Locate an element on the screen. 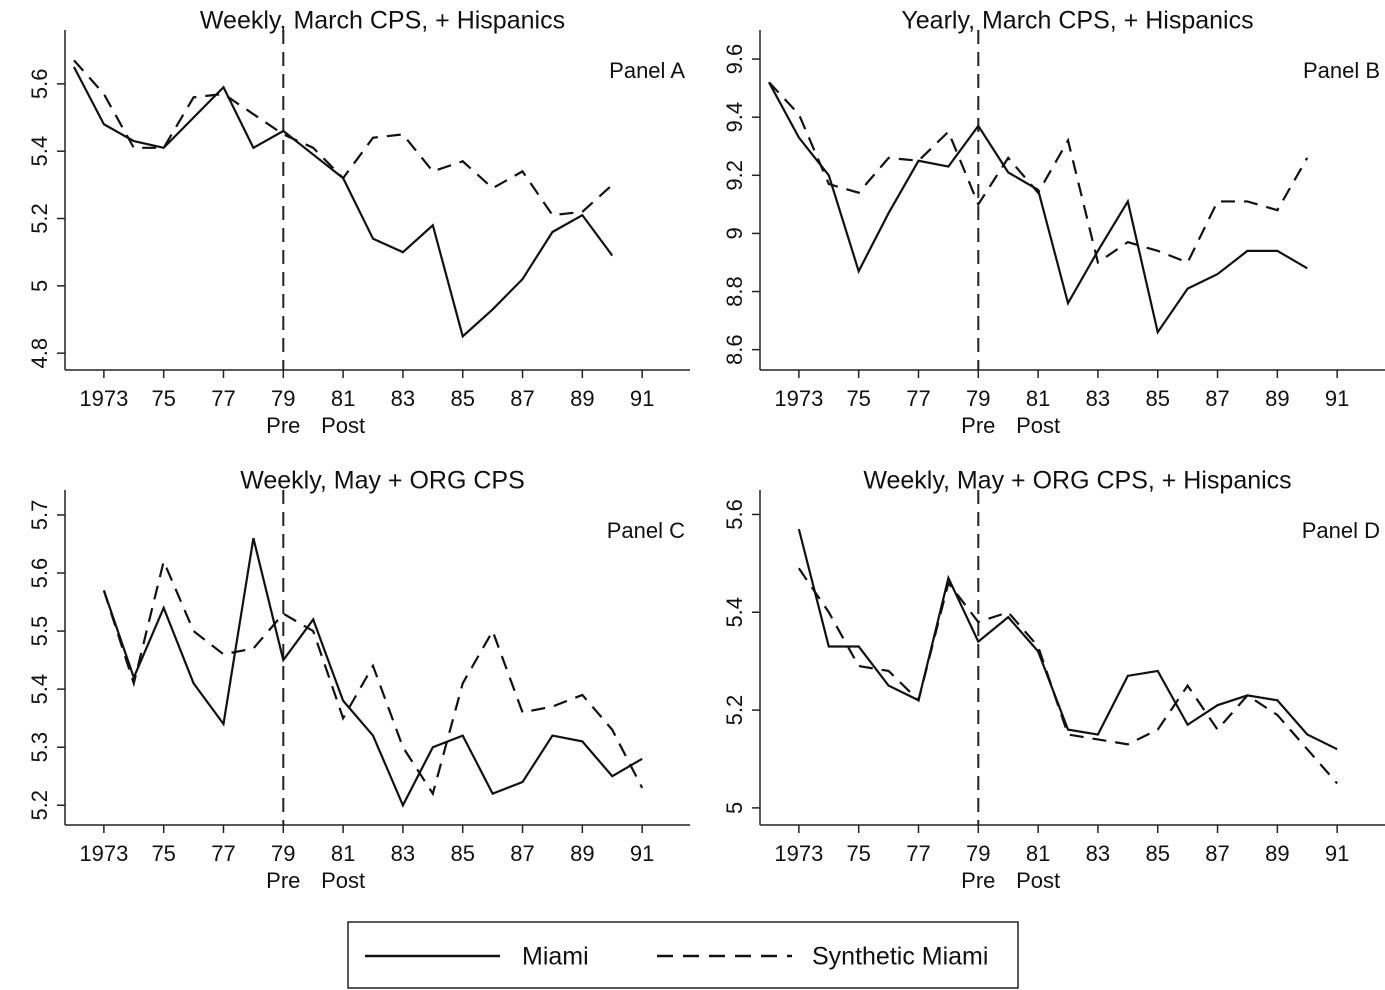 Image resolution: width=1385 pixels, height=990 pixels. panel-label: Panel C is located at coordinates (646, 530).